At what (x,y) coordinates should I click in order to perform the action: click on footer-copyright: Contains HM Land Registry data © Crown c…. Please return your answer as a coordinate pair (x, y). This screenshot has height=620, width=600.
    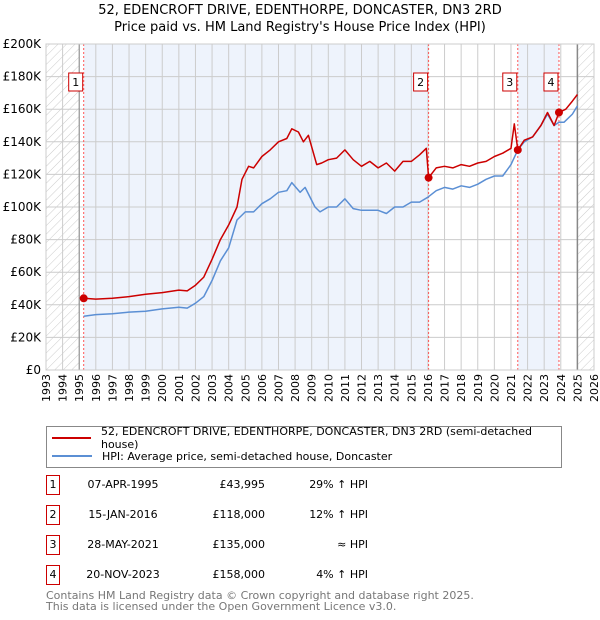
    Looking at the image, I should click on (260, 595).